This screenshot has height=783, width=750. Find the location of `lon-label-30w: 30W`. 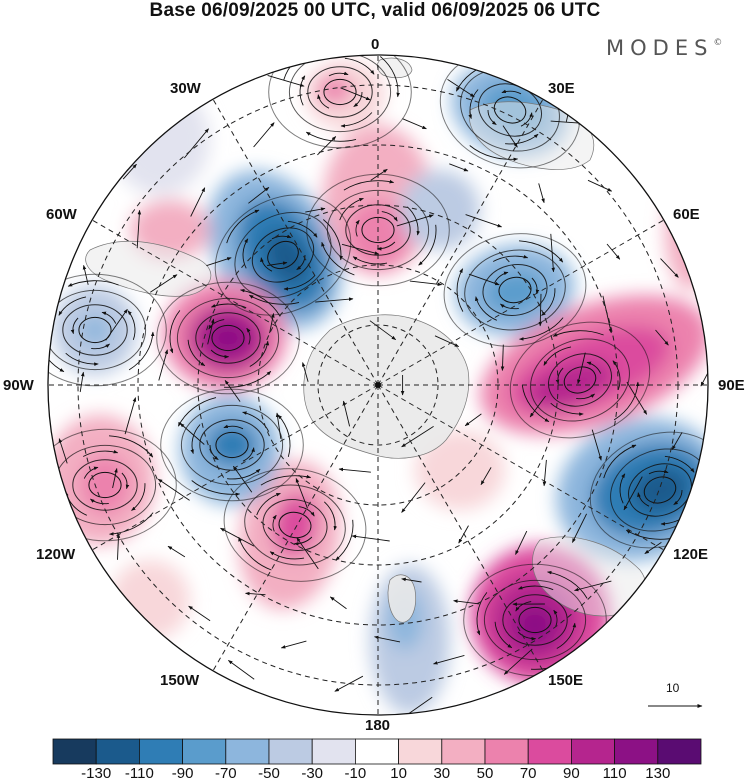

lon-label-30w: 30W is located at coordinates (185, 88).